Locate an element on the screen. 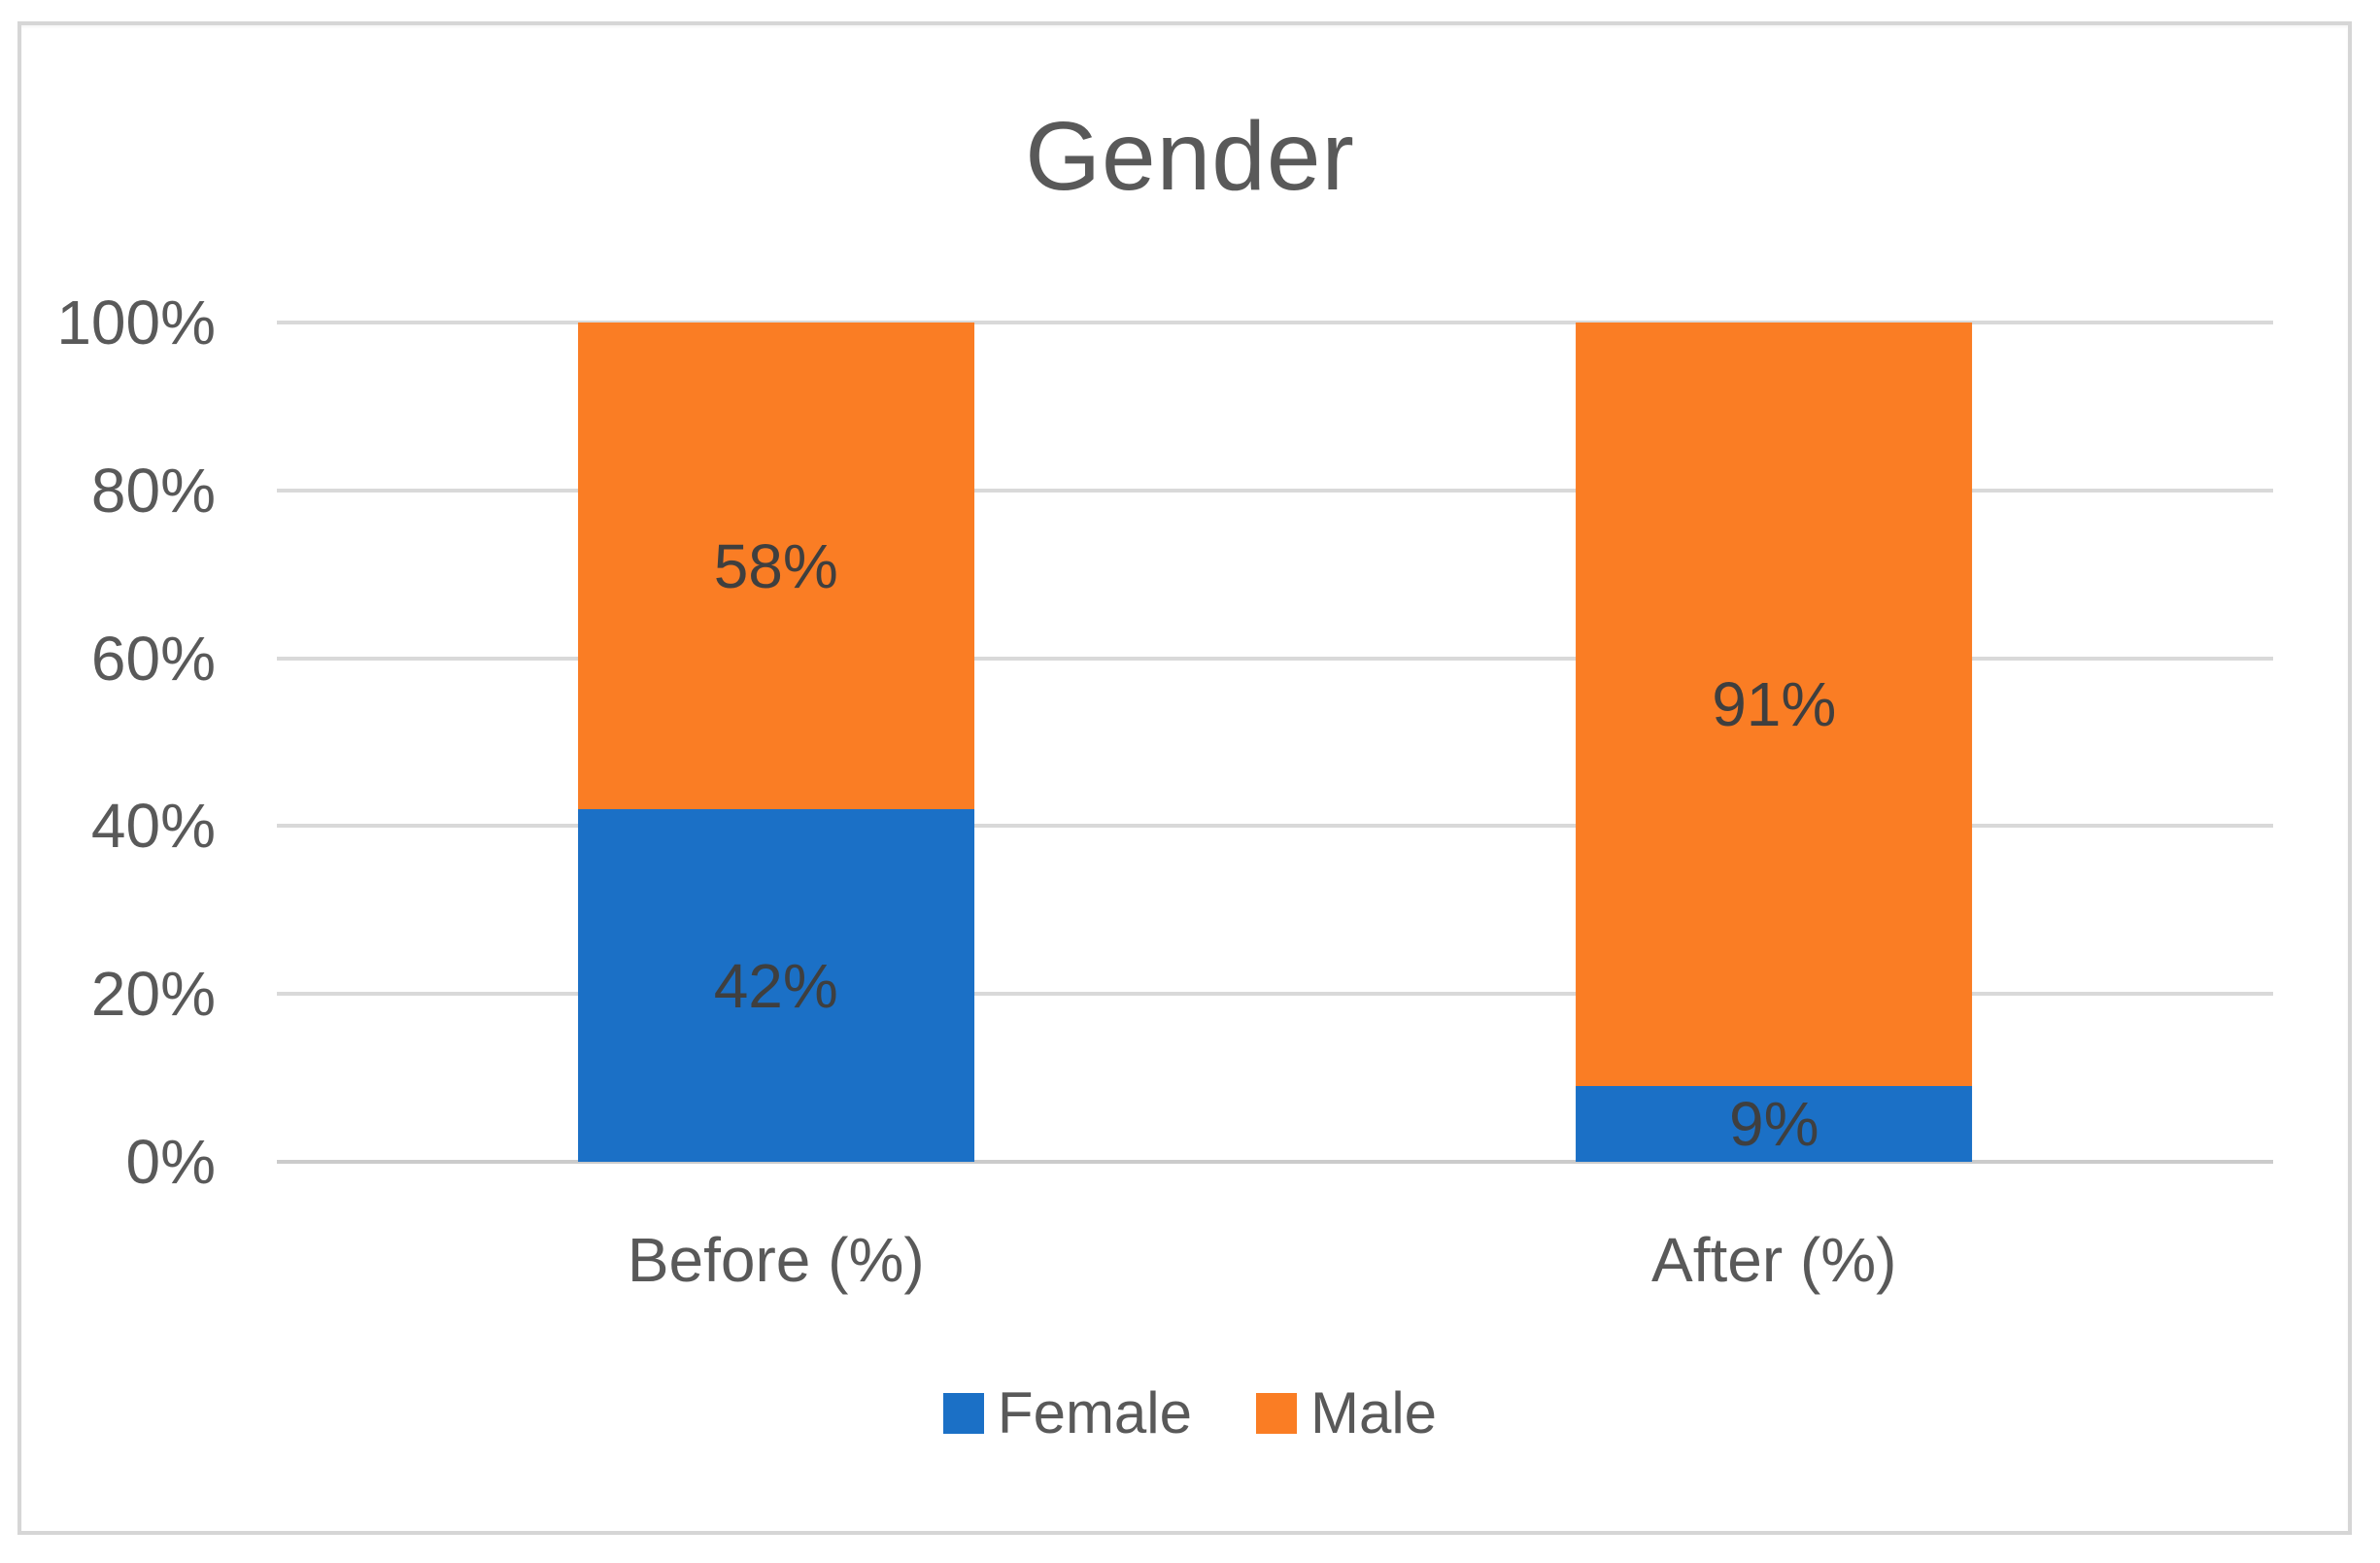  legend-label: Female is located at coordinates (1094, 1412).